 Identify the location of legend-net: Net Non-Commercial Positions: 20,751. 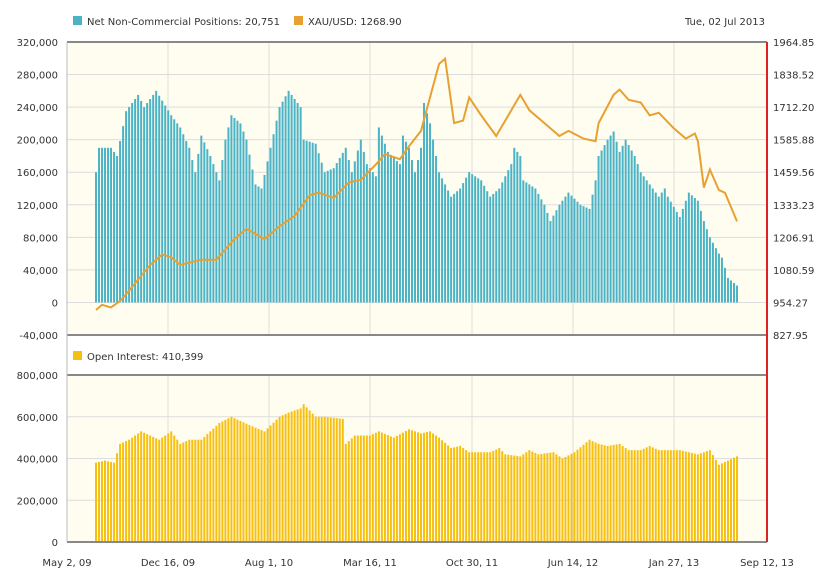
(183, 22).